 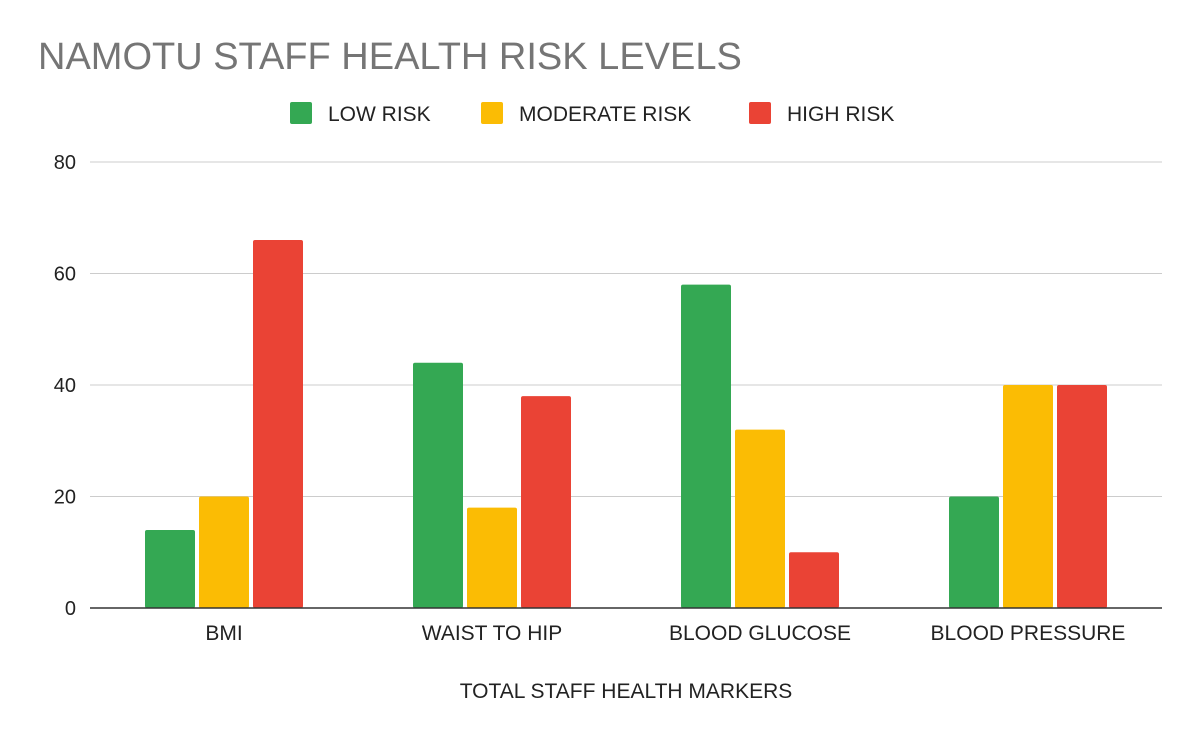 What do you see at coordinates (379, 114) in the screenshot?
I see `legend-label: LOW RISK` at bounding box center [379, 114].